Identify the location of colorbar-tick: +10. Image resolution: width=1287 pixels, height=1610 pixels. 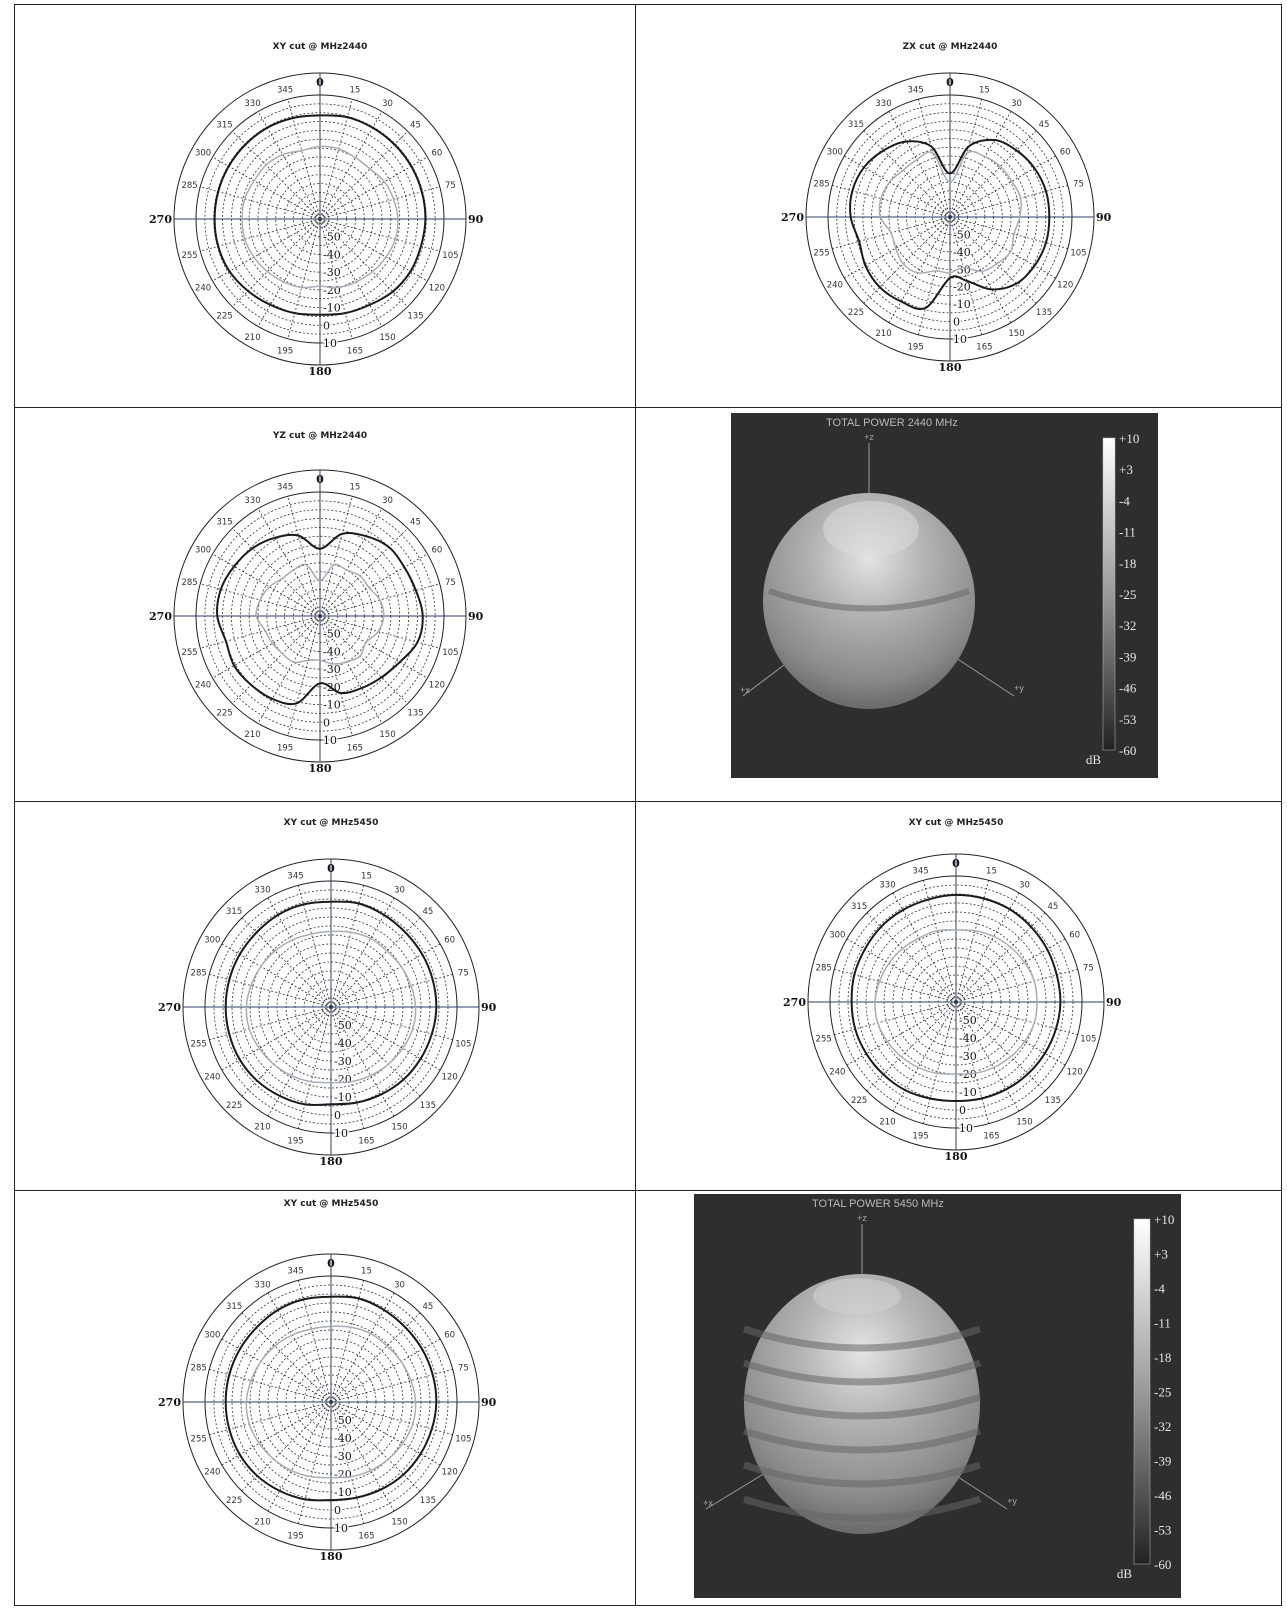
(1164, 1219).